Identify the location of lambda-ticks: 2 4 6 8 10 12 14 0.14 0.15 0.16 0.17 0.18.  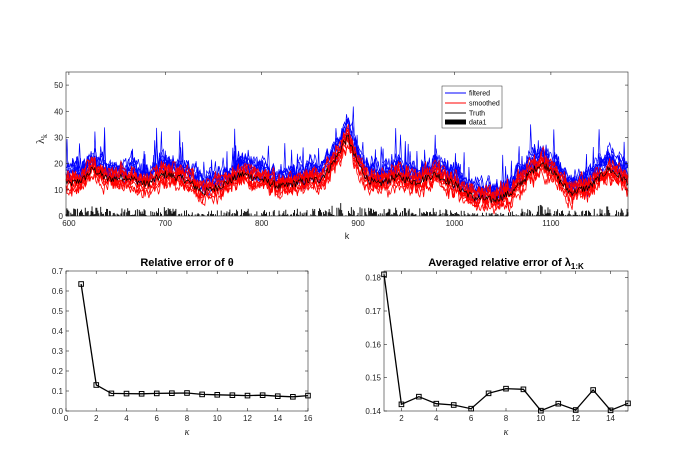
(496, 347).